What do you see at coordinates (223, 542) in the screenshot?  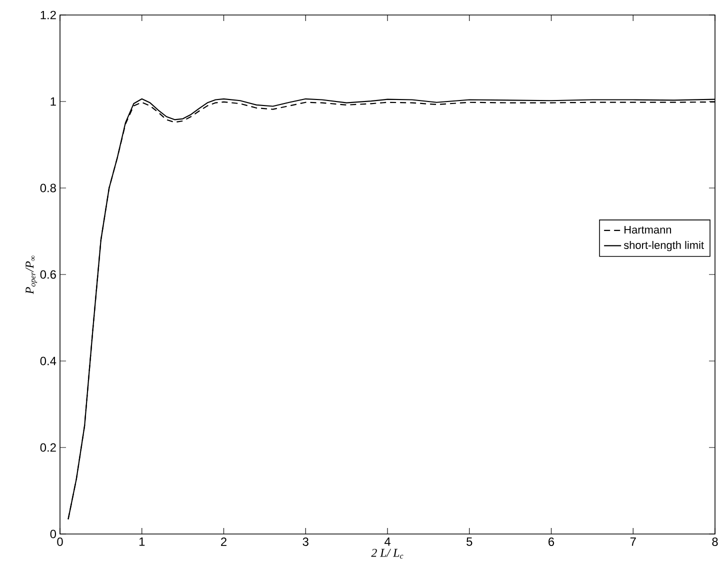 I see `x-tick-label: 2` at bounding box center [223, 542].